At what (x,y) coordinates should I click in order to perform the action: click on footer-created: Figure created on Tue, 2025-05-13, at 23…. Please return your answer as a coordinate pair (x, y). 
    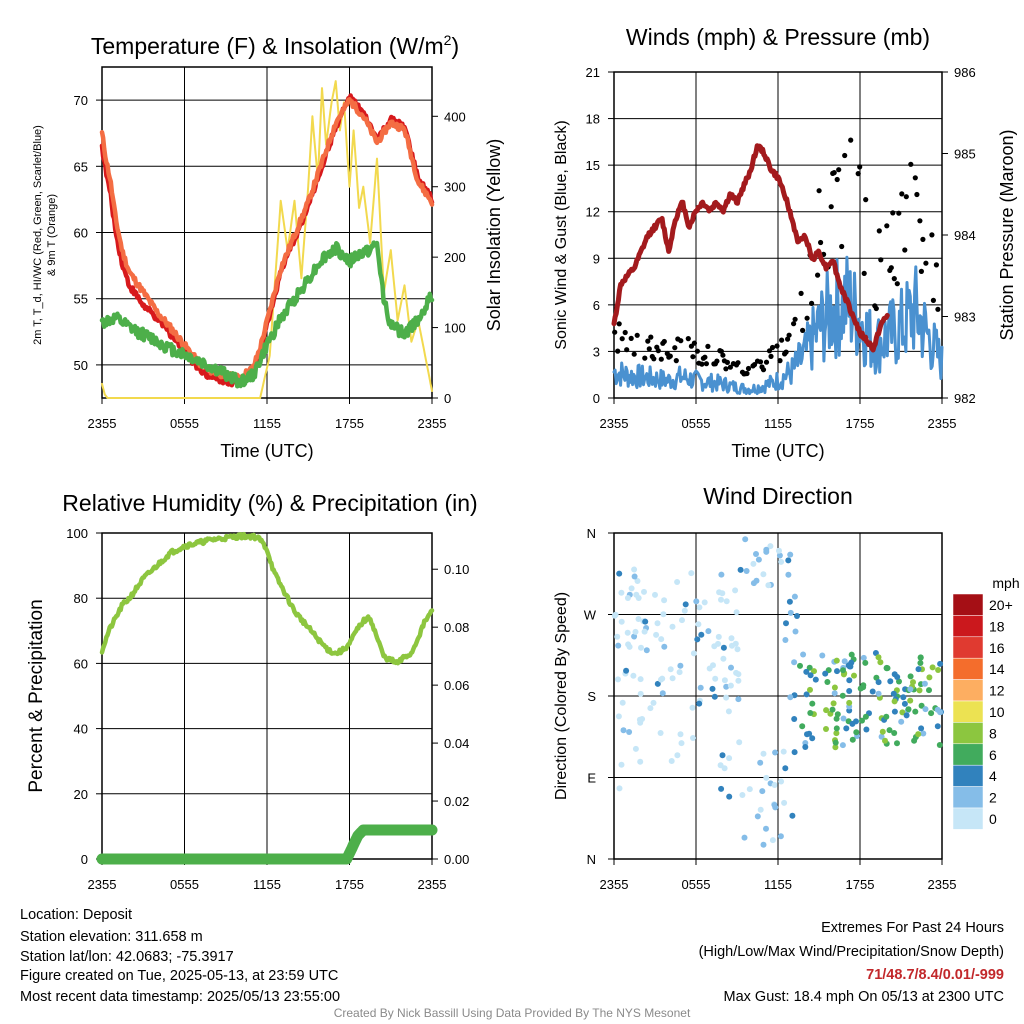
    Looking at the image, I should click on (179, 976).